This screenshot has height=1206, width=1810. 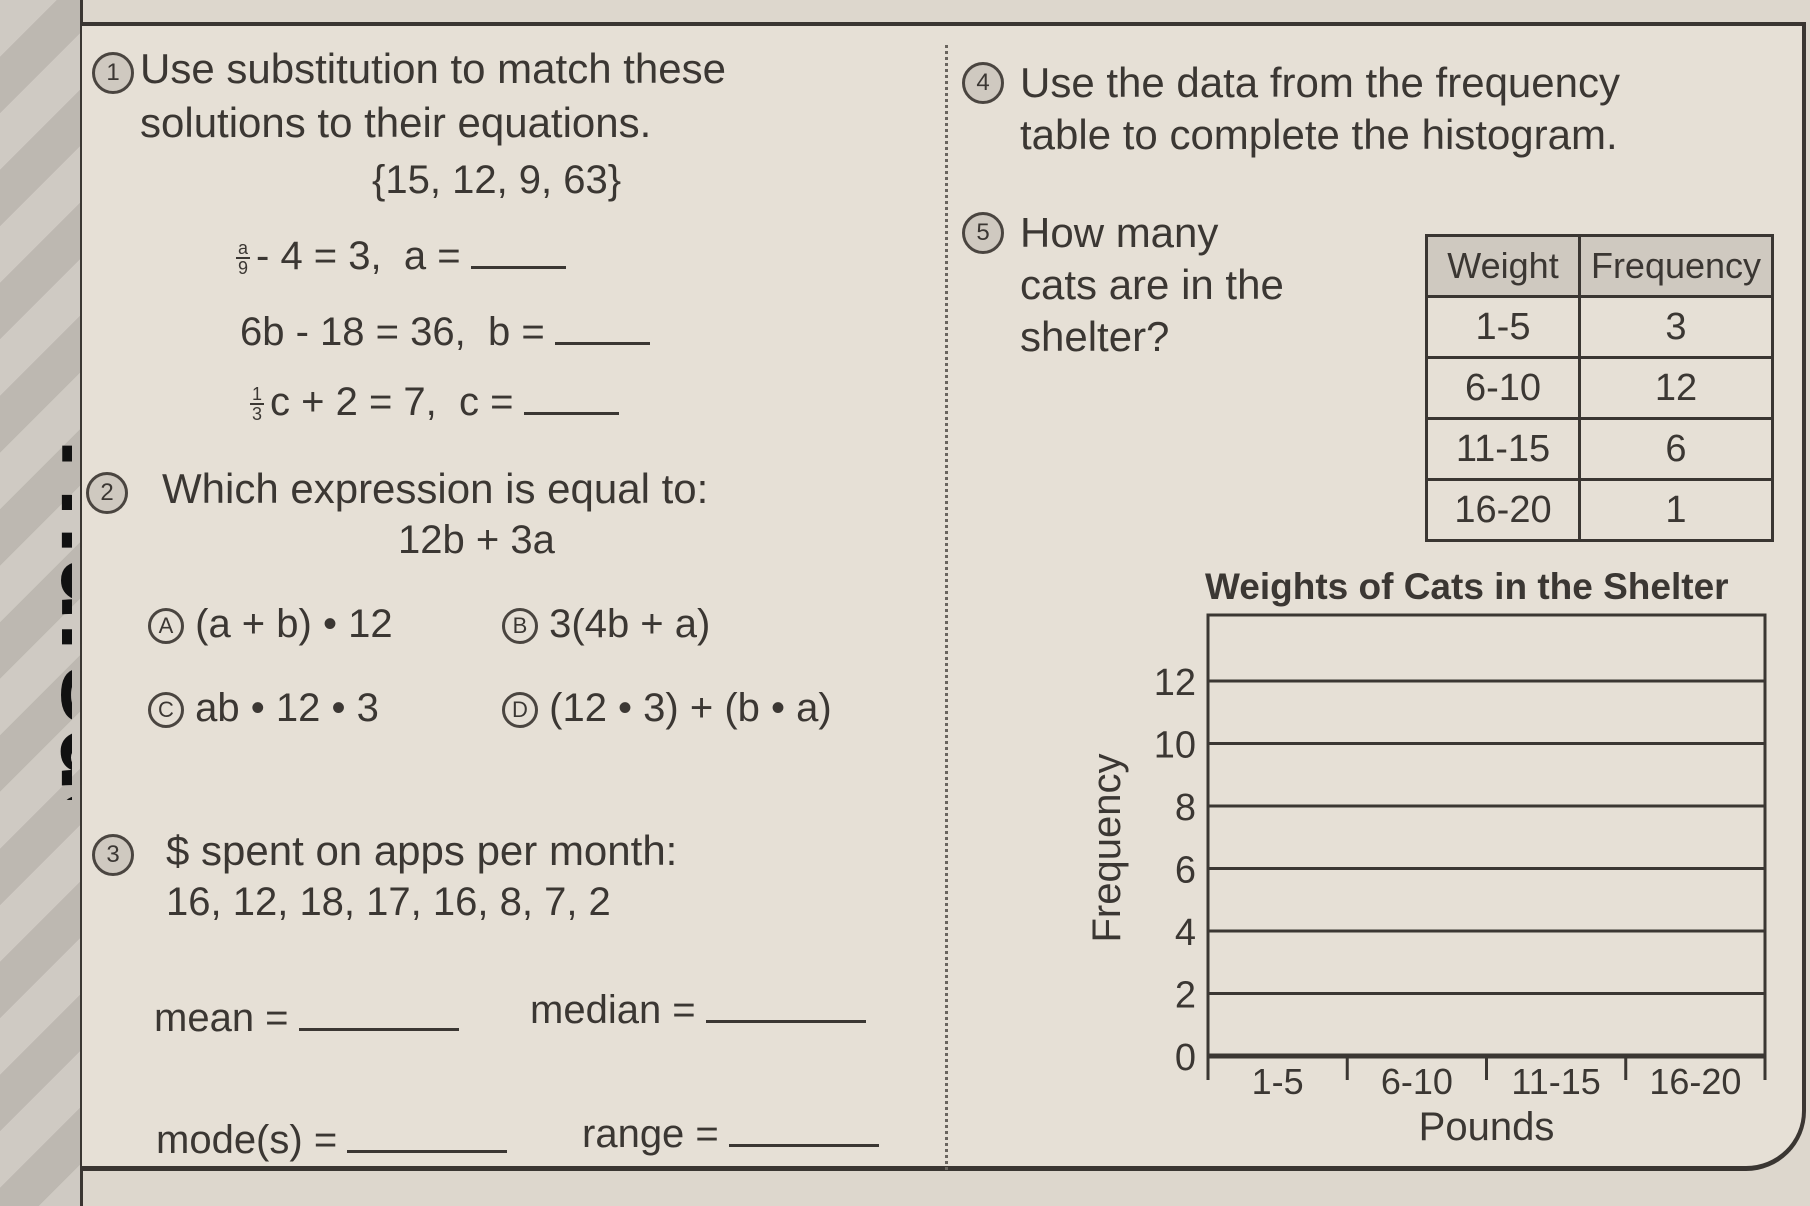 What do you see at coordinates (1417, 1081) in the screenshot?
I see `x-tick-label: 6-10` at bounding box center [1417, 1081].